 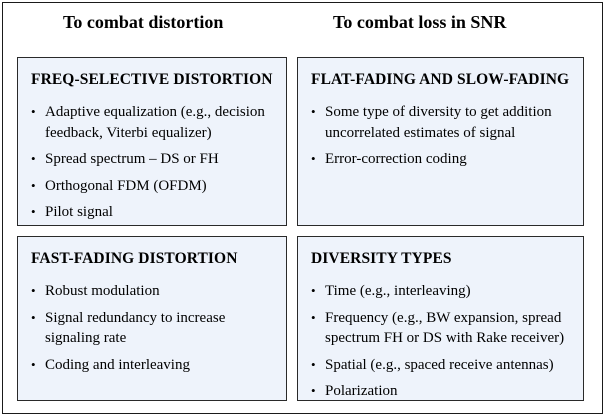 I want to click on list-item: • Orthogonal FDM (OFDM), so click(x=154, y=186).